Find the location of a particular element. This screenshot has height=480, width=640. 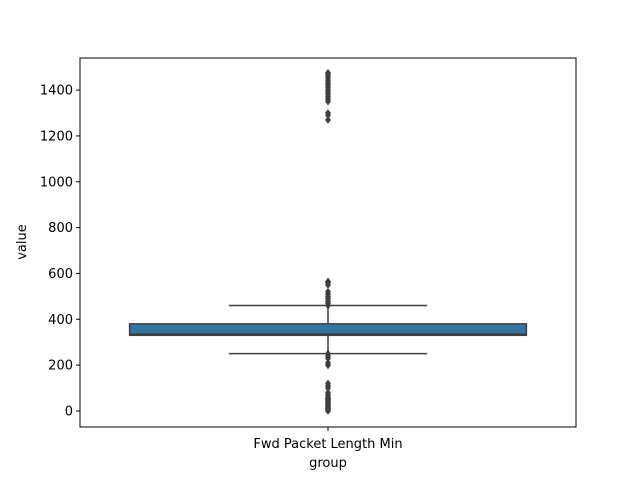

x-axis-label: group is located at coordinates (328, 463).